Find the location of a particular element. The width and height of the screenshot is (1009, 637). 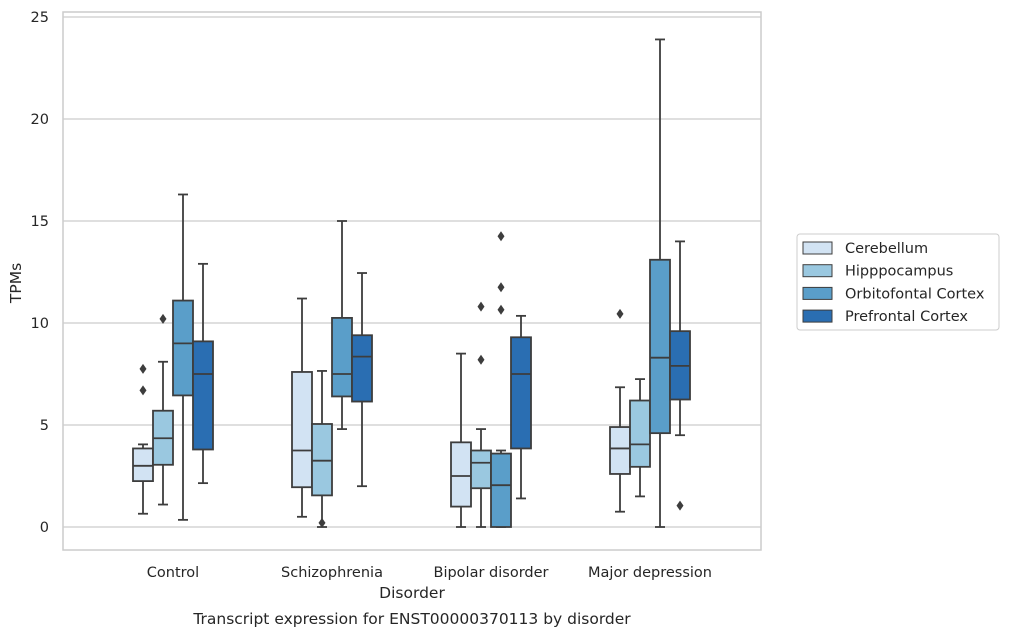

y-tick-label: 10 is located at coordinates (40, 324).